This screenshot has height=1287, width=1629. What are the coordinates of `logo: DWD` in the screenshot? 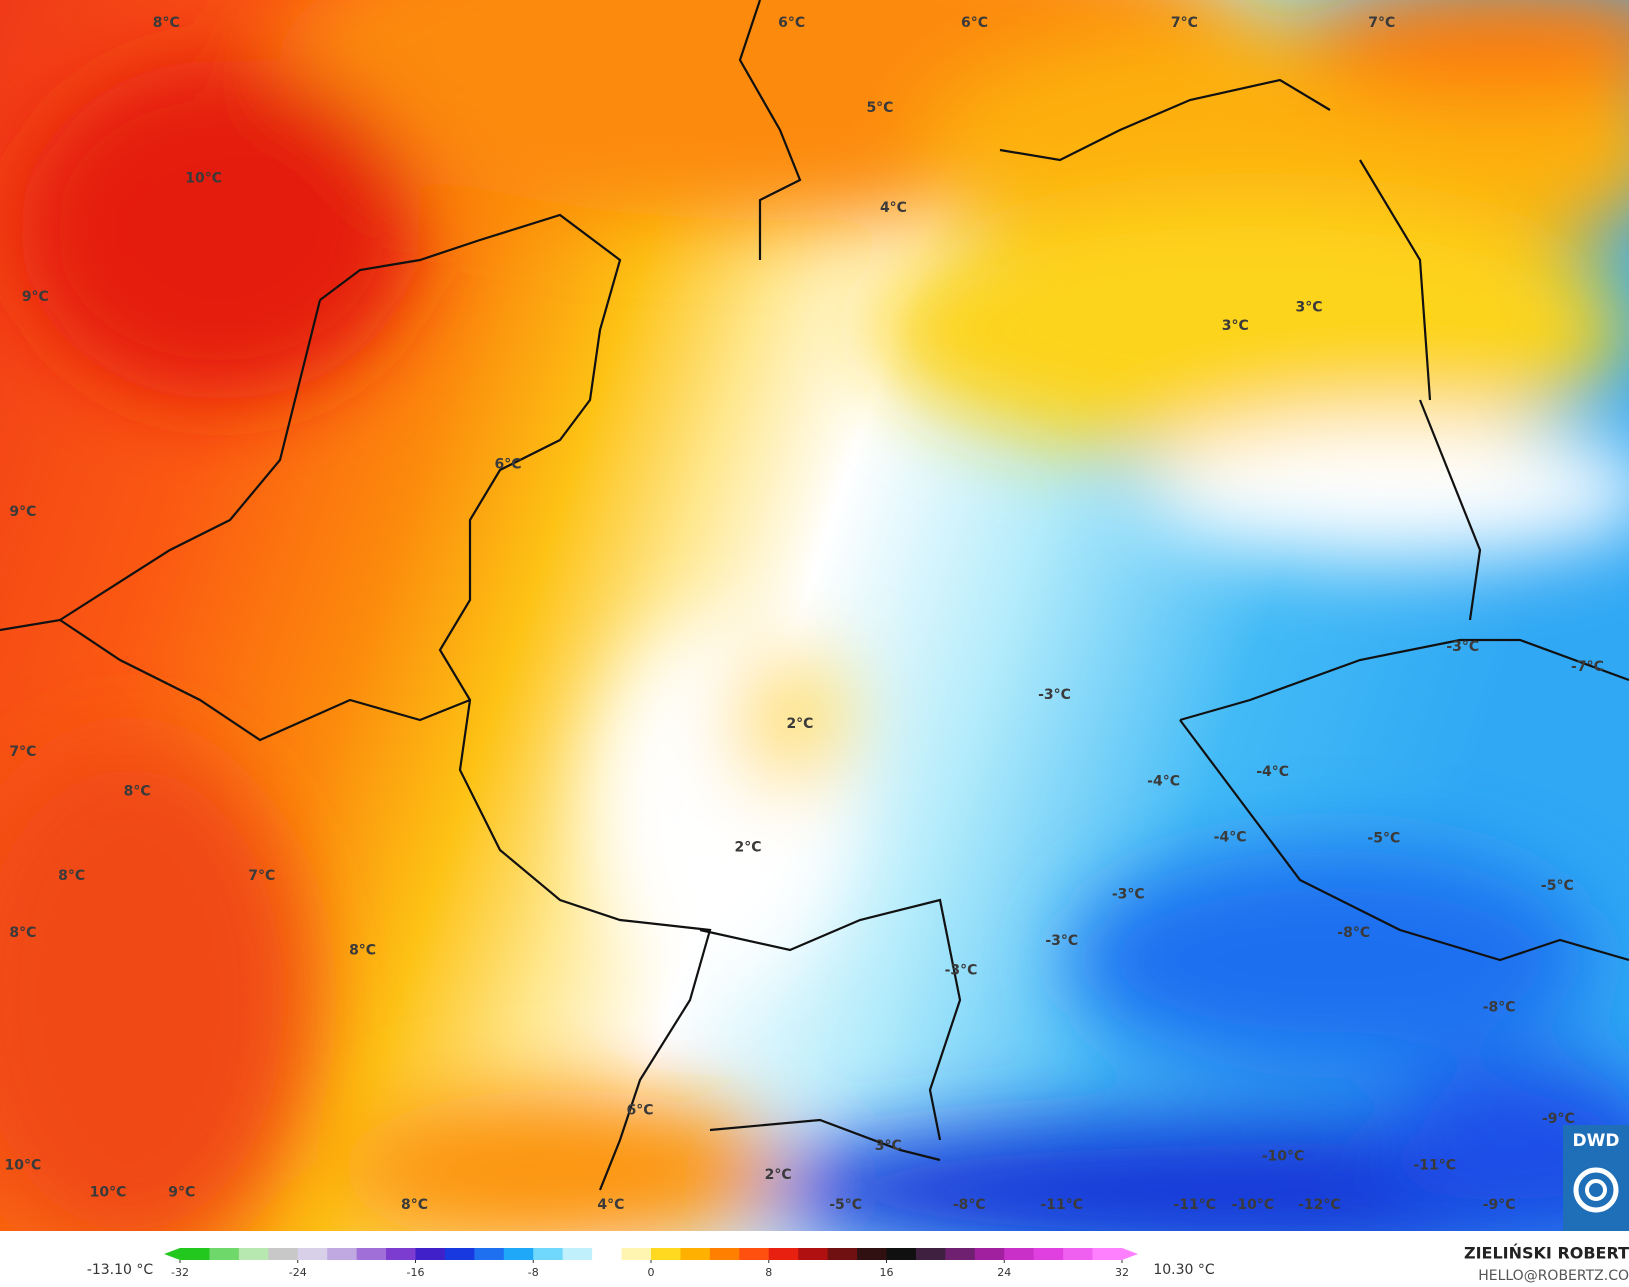 It's located at (1596, 1178).